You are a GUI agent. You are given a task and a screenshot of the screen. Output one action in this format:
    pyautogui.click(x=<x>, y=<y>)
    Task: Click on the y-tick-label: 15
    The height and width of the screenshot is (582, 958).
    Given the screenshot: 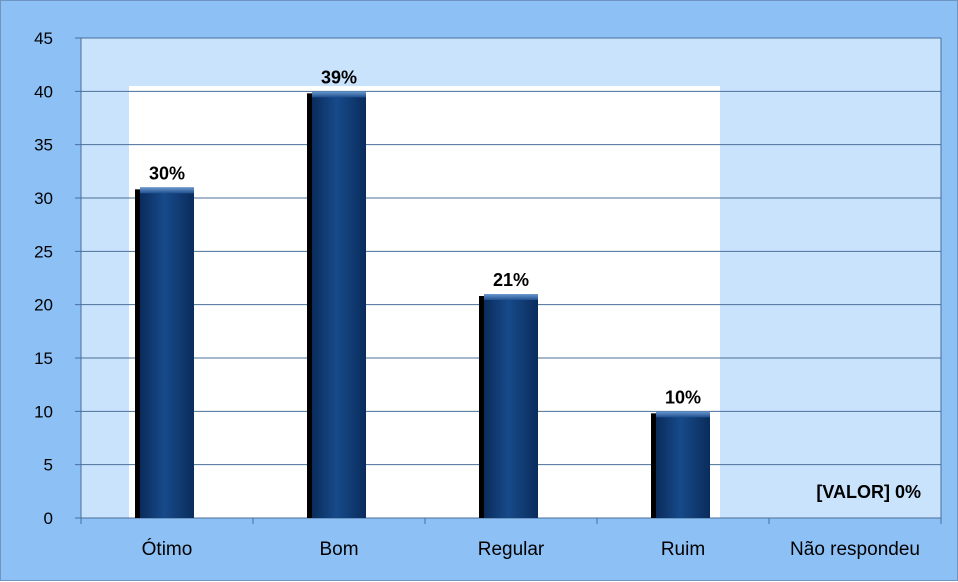 What is the action you would take?
    pyautogui.click(x=43, y=358)
    